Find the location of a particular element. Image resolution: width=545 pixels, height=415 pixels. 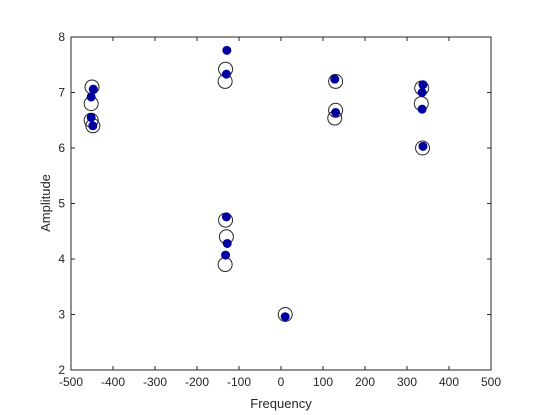

x-tick-label: 100 is located at coordinates (323, 382).